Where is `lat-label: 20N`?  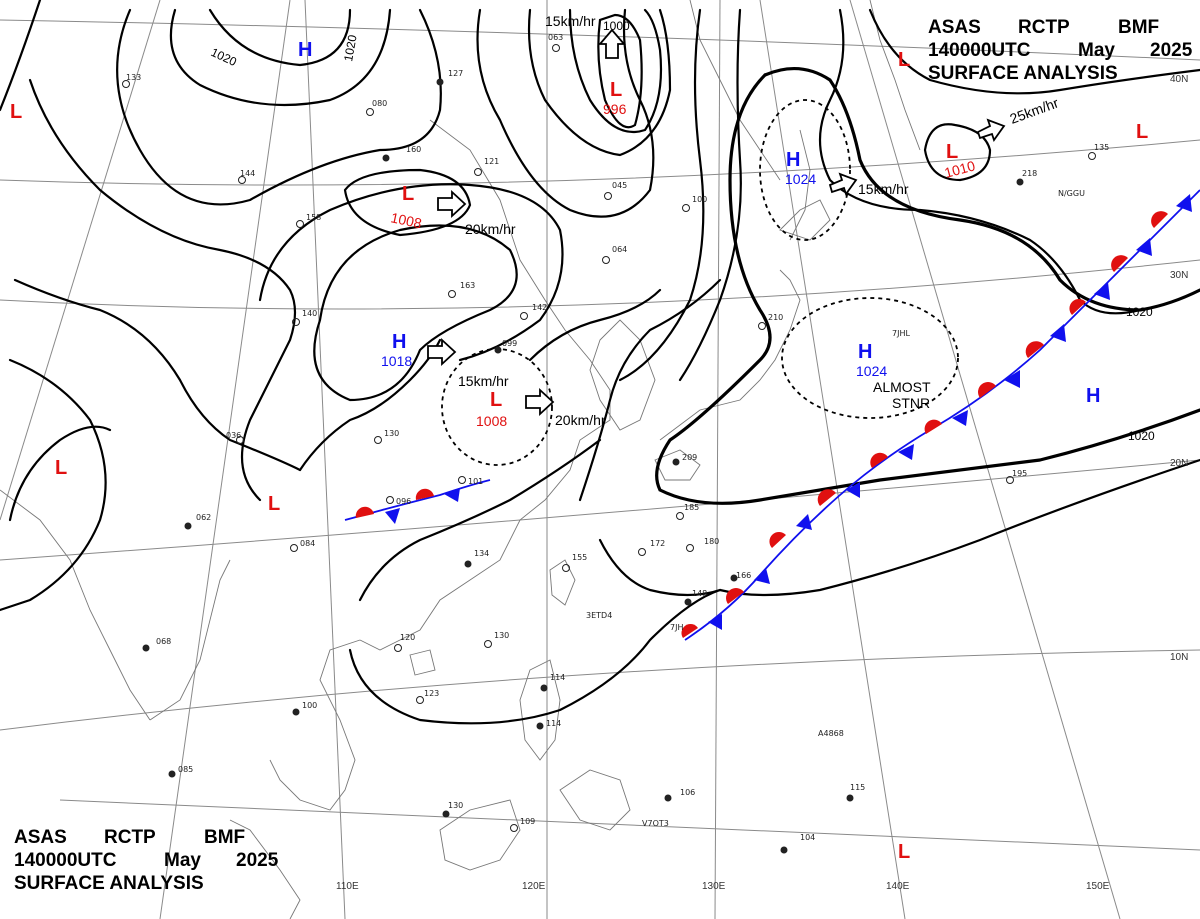
lat-label: 20N is located at coordinates (1179, 463).